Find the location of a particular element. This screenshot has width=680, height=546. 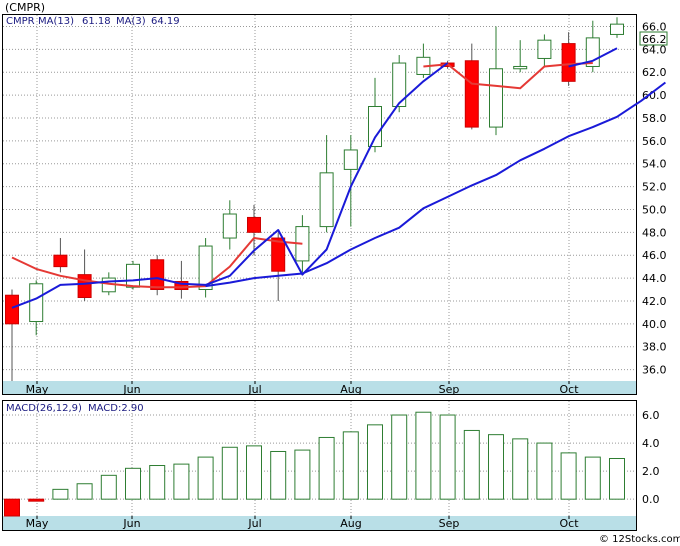

price-x-tick-label: Sep is located at coordinates (449, 389).